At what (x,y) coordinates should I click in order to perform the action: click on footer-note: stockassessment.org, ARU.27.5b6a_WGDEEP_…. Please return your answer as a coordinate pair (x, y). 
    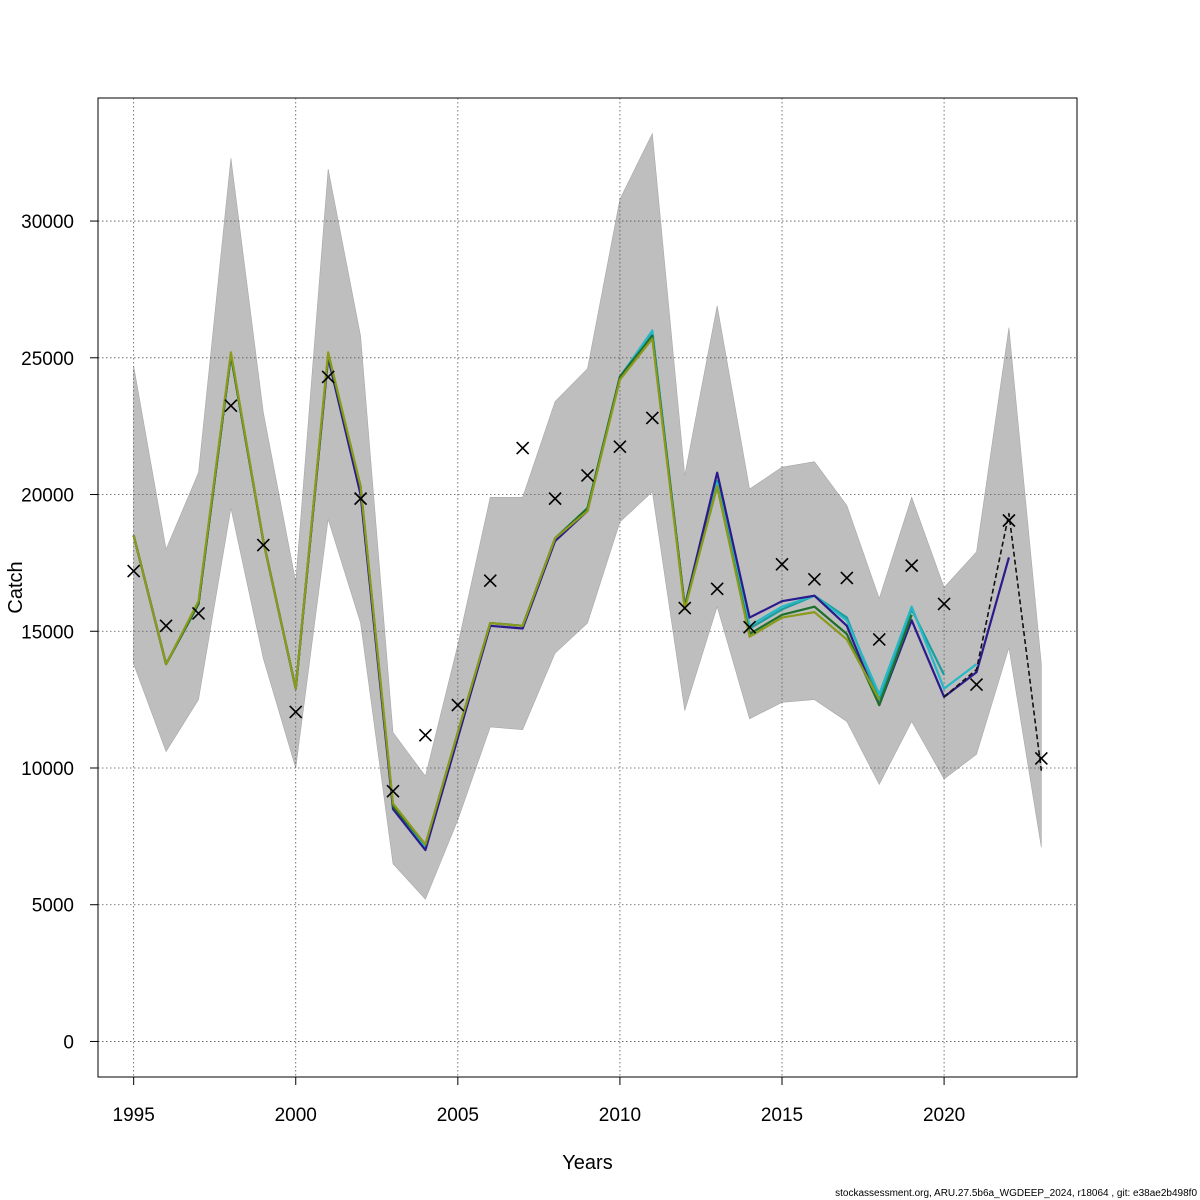
    Looking at the image, I should click on (1016, 1193).